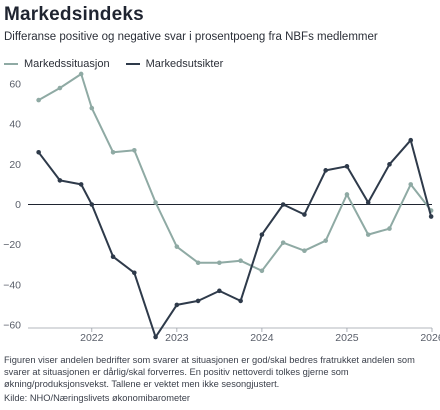 The image size is (440, 410). What do you see at coordinates (184, 64) in the screenshot?
I see `legend-label-markedsutsikter: Markedsutsikter` at bounding box center [184, 64].